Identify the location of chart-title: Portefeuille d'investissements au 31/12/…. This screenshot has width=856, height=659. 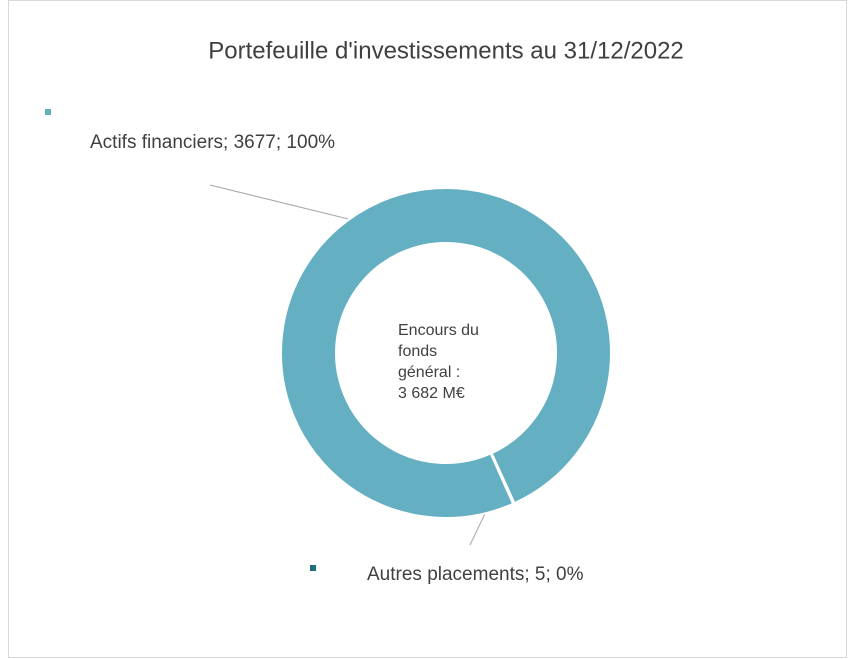
(446, 50).